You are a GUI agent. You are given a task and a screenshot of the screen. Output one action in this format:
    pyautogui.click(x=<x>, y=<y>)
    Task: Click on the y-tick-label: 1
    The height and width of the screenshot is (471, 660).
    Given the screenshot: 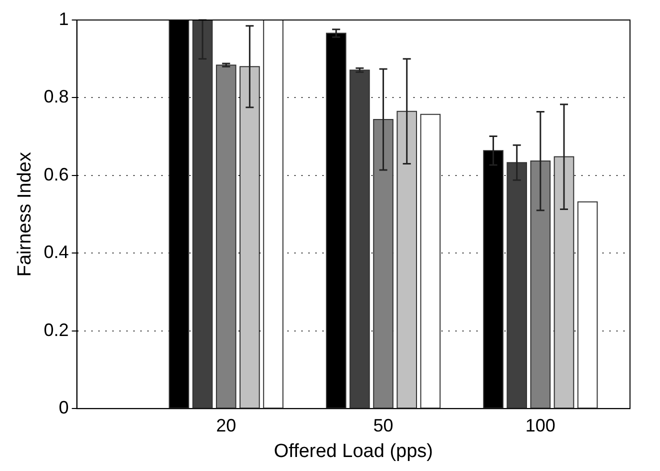 What is the action you would take?
    pyautogui.click(x=63, y=18)
    